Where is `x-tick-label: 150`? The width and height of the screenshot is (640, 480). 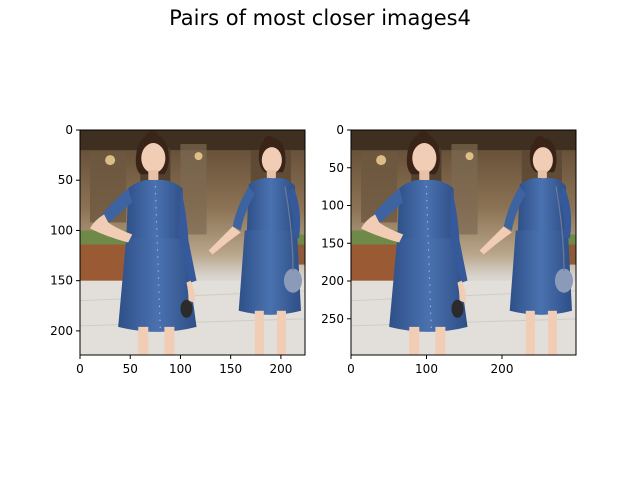
x-tick-label: 150 is located at coordinates (230, 369).